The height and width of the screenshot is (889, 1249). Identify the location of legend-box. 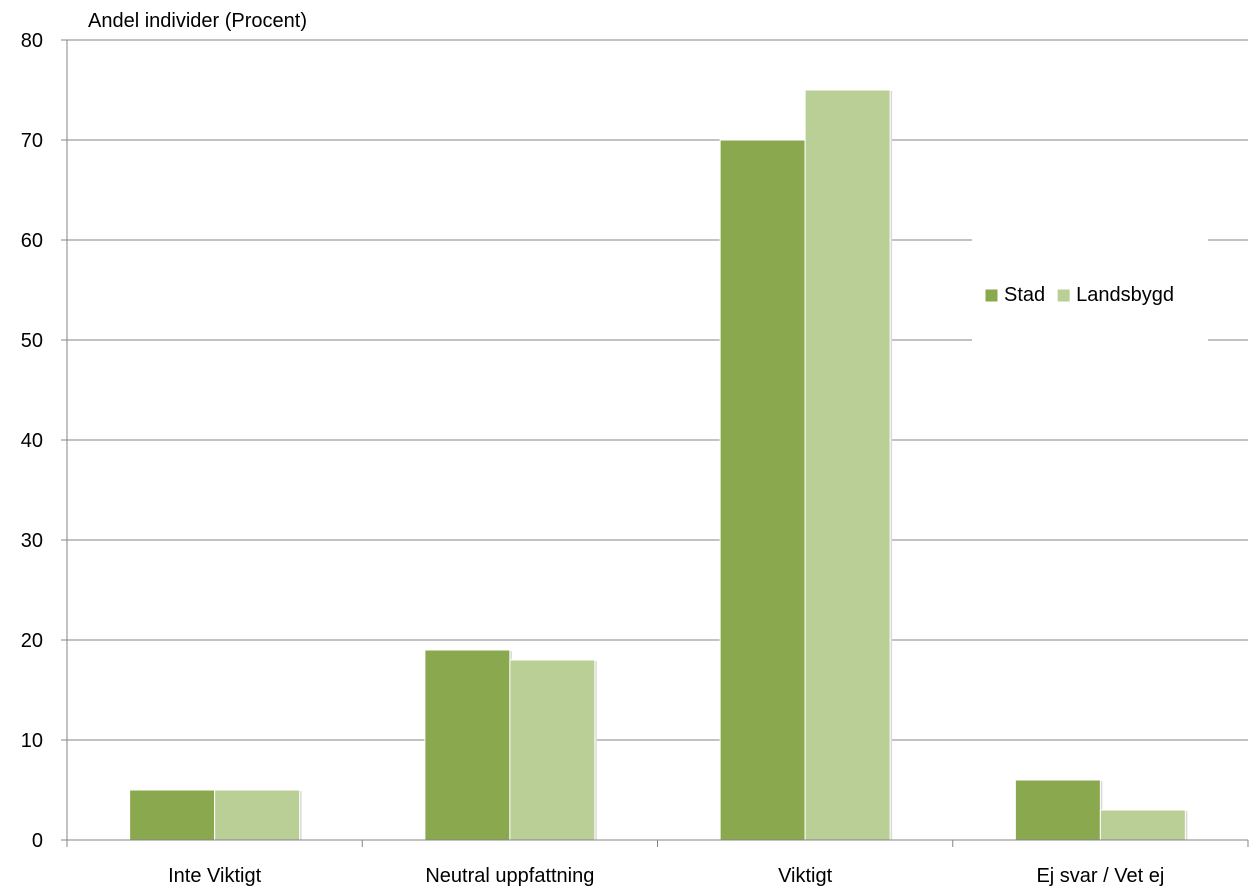
(1090, 289).